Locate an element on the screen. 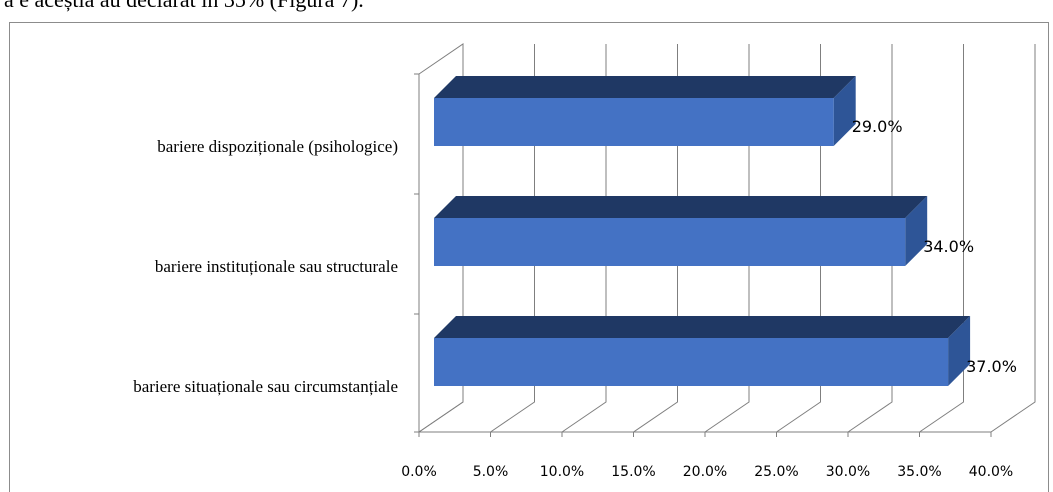 This screenshot has width=1053, height=492. x-tick-label: 35.0% is located at coordinates (919, 472).